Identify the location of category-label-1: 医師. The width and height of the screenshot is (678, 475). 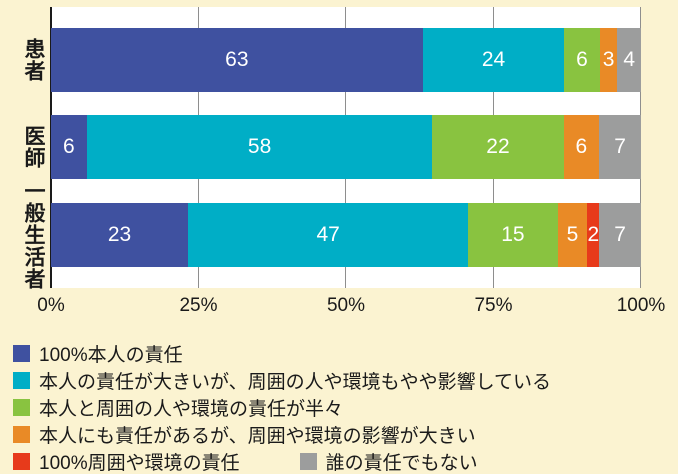
(33, 147).